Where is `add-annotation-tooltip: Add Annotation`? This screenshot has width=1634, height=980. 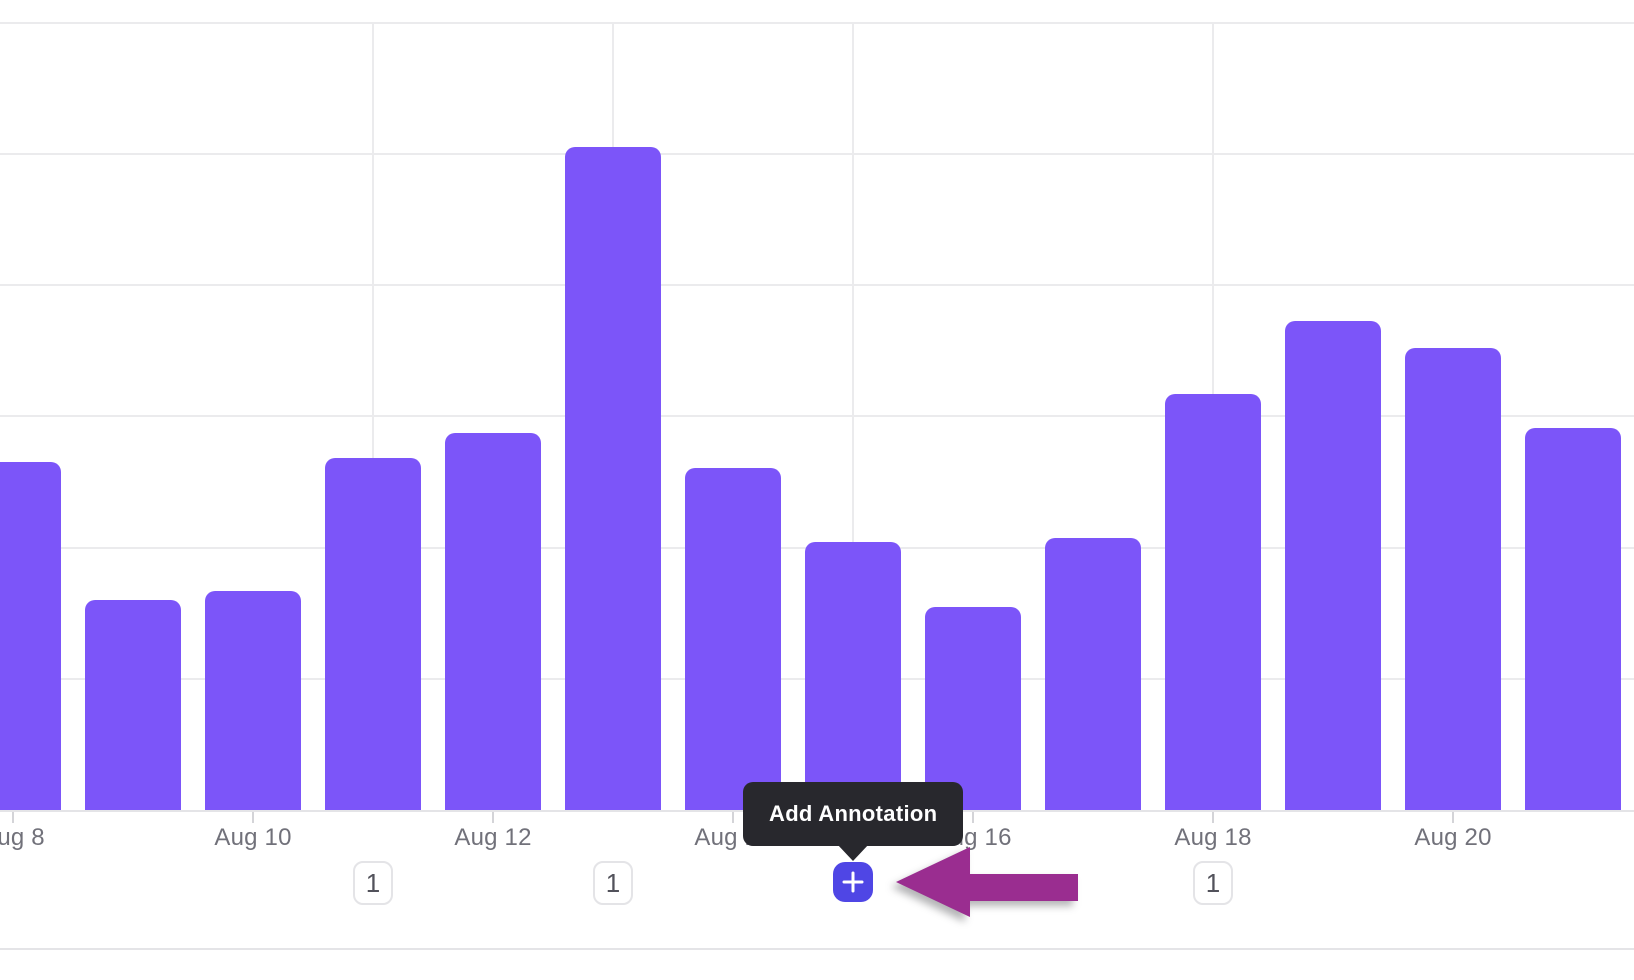 add-annotation-tooltip: Add Annotation is located at coordinates (853, 814).